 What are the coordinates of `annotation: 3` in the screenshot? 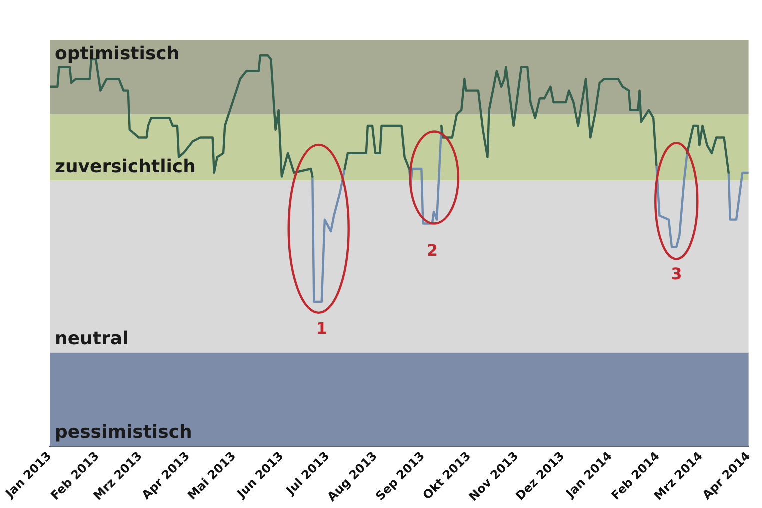 It's located at (676, 274).